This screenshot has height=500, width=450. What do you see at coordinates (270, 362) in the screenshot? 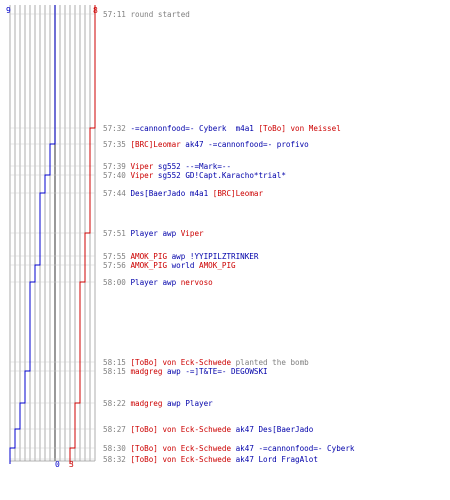
I see `event-text: planted the bomb` at bounding box center [270, 362].